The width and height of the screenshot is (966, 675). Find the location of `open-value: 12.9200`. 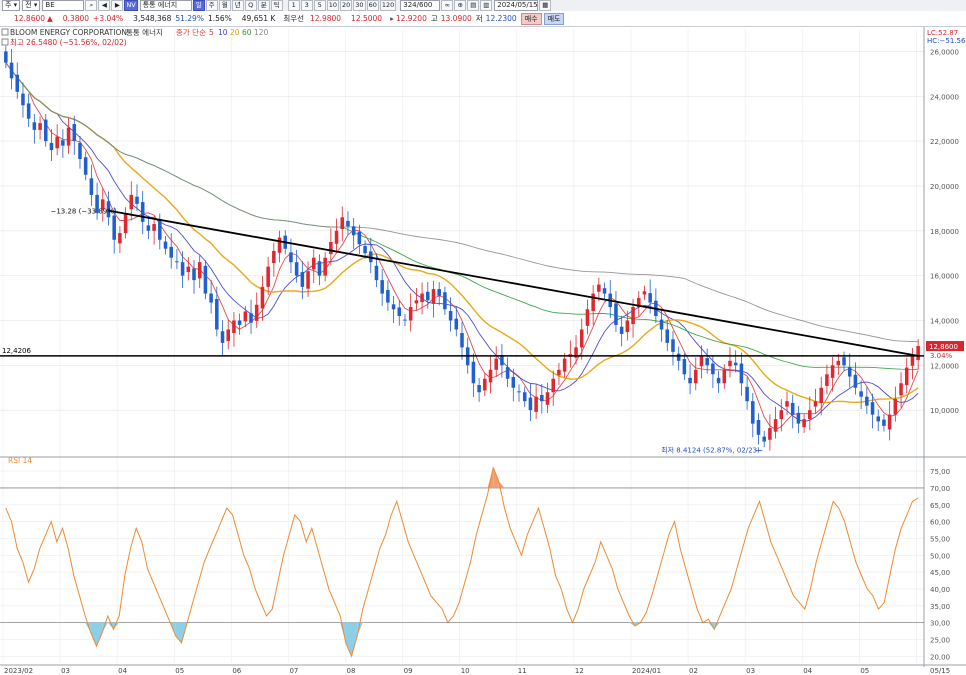

open-value: 12.9200 is located at coordinates (411, 18).